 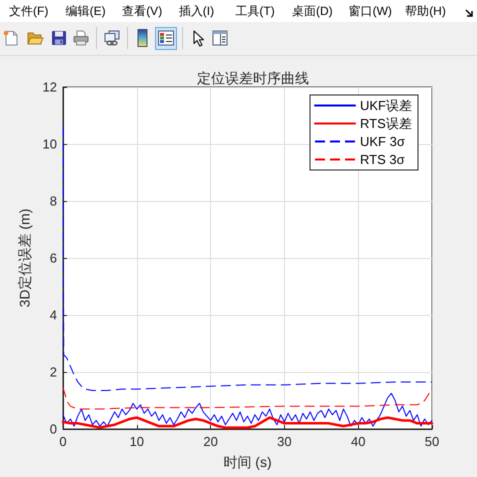 I want to click on y-tick-label: 4, so click(x=53, y=315).